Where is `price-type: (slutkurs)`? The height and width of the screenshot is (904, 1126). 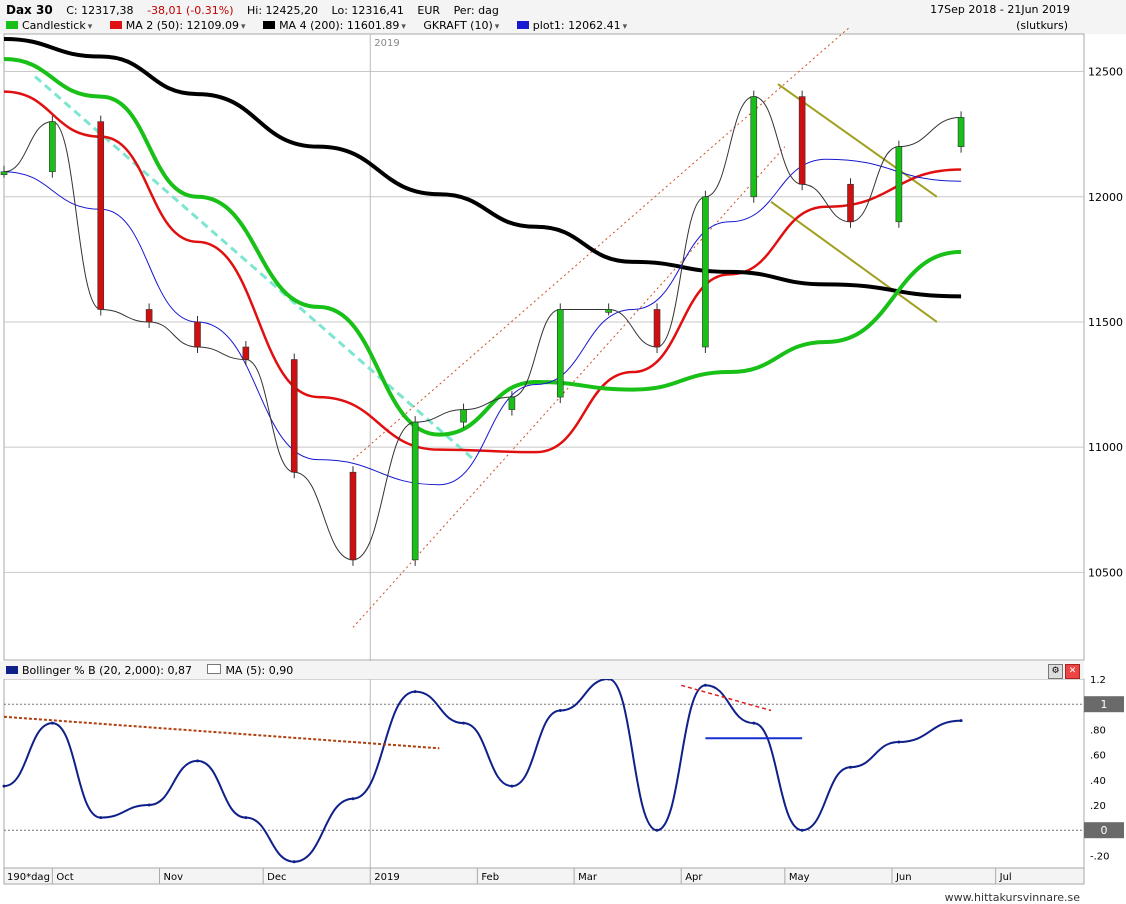
price-type: (slutkurs) is located at coordinates (1042, 25).